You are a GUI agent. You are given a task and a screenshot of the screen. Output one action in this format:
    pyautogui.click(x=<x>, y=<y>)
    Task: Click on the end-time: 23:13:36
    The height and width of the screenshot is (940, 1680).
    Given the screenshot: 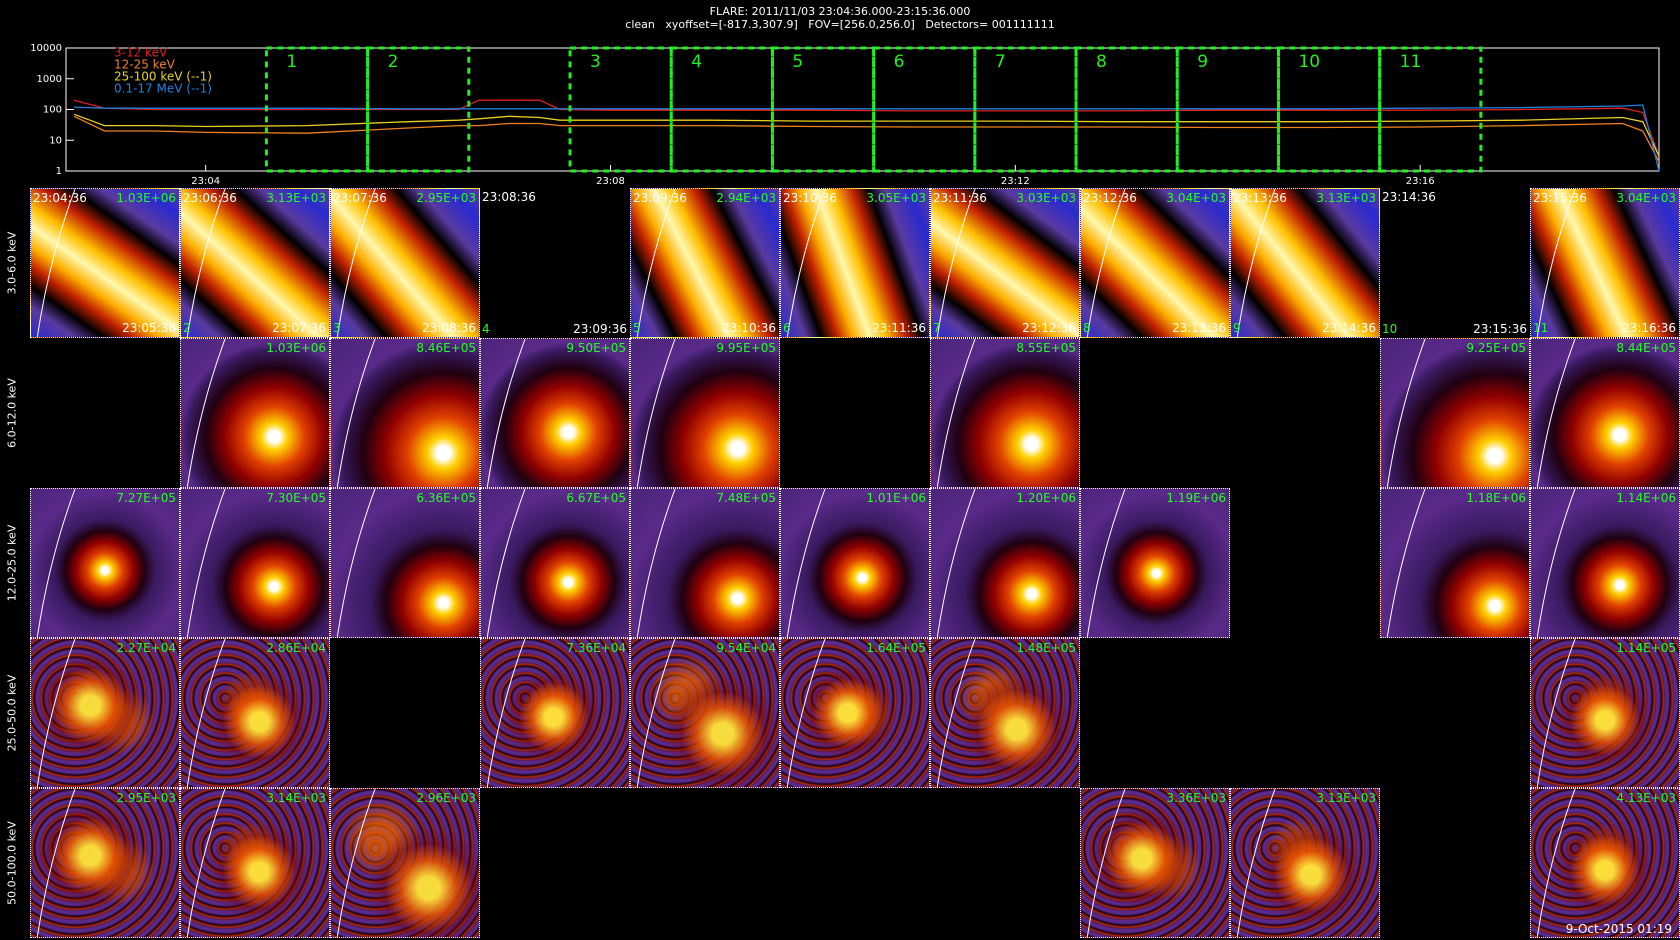 What is the action you would take?
    pyautogui.click(x=1199, y=328)
    